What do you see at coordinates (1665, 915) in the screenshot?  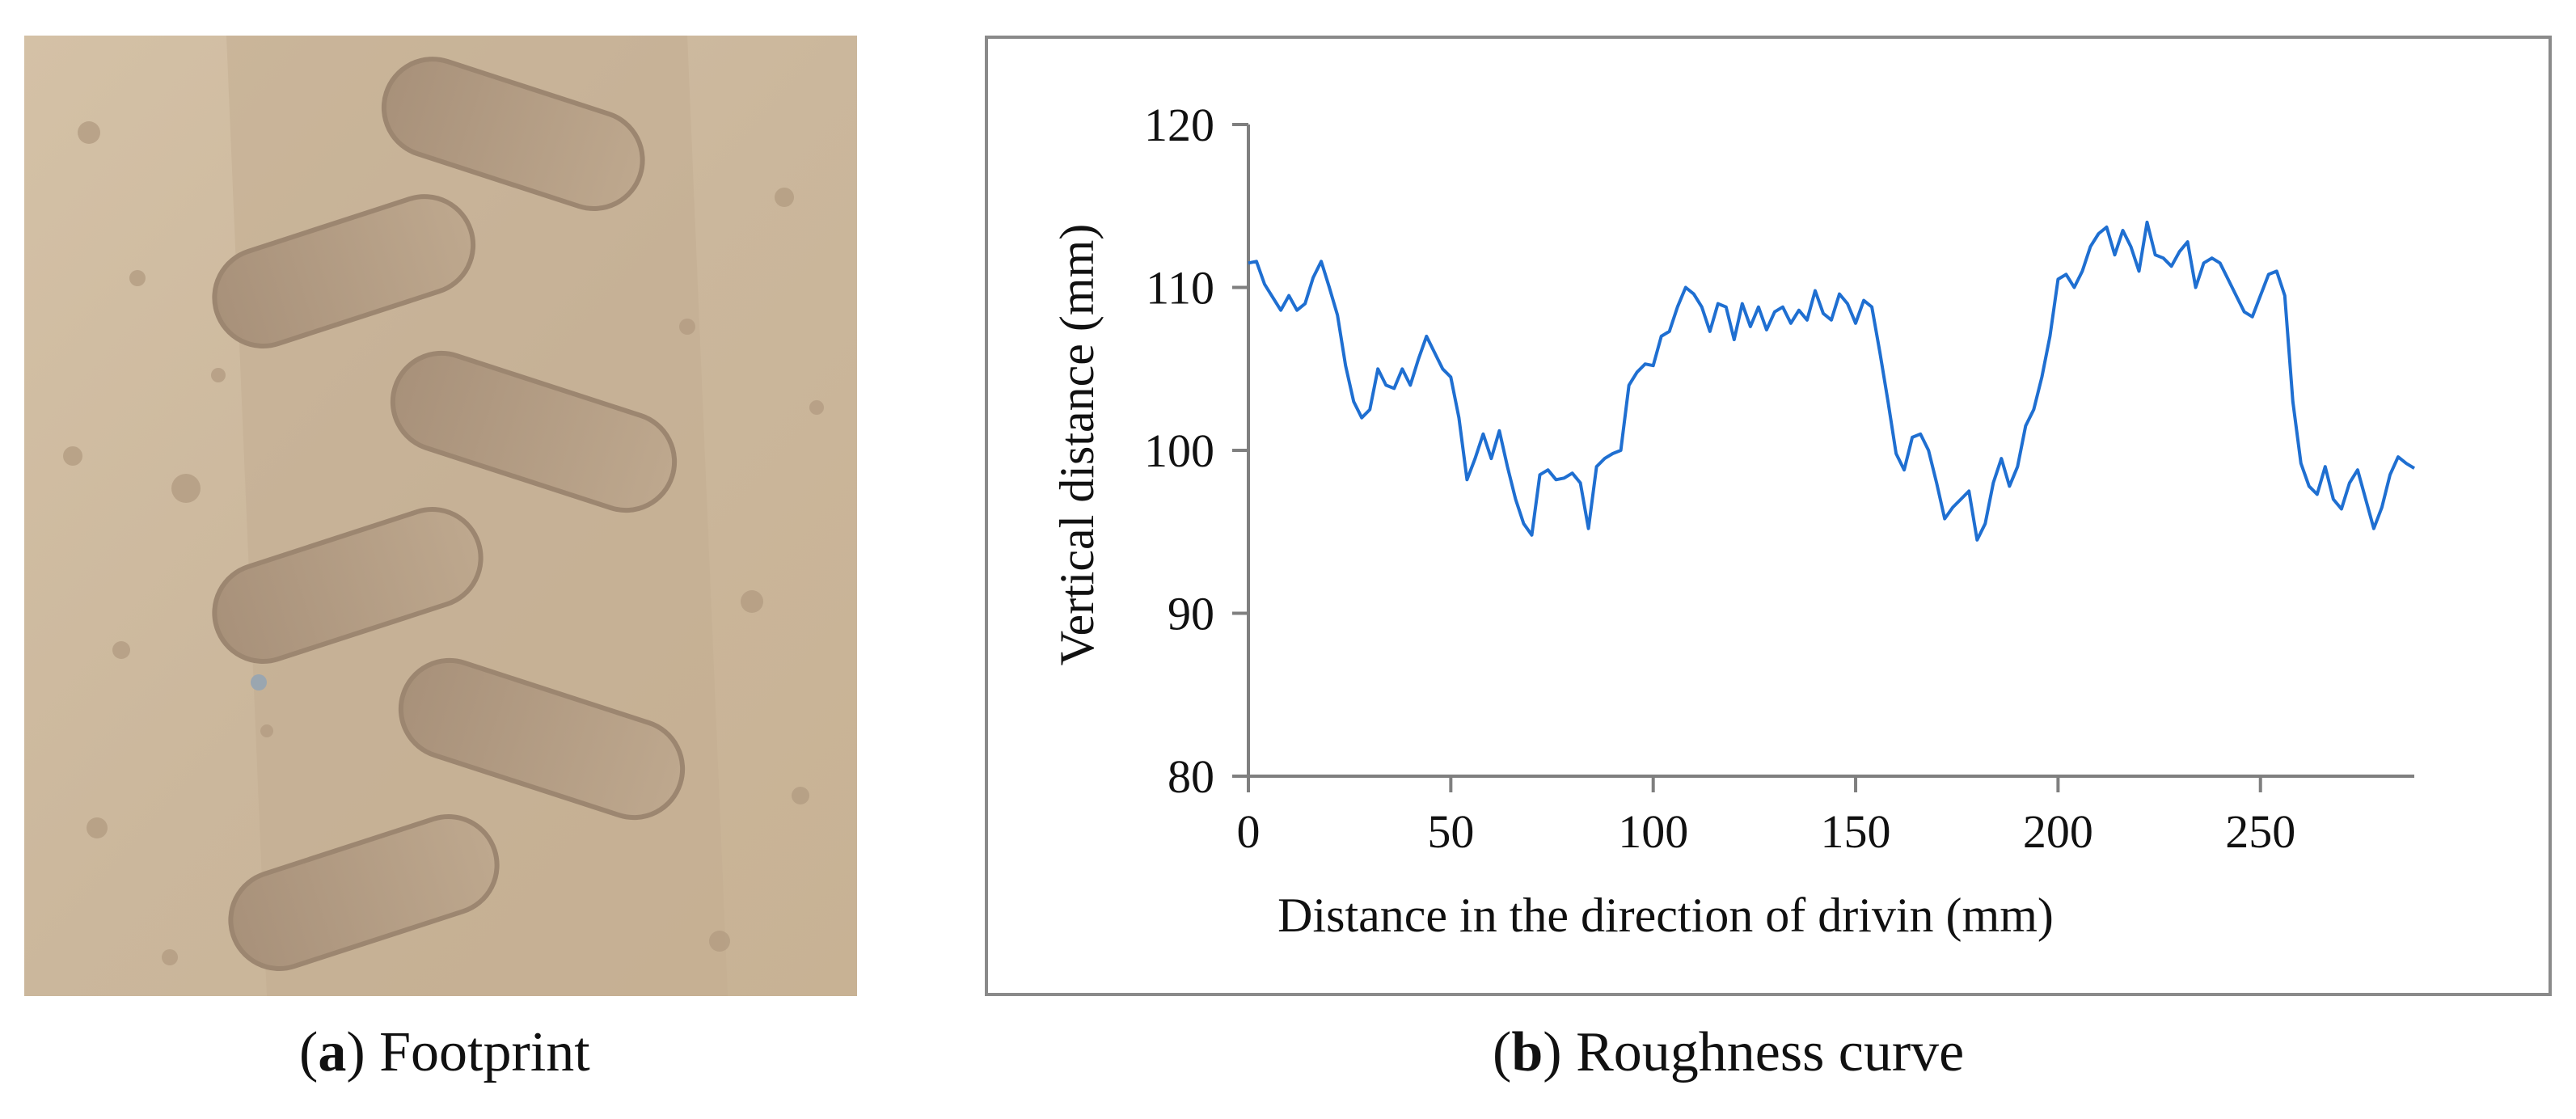 I see `x-axis-label: Distance in the direction of drivin (mm)` at bounding box center [1665, 915].